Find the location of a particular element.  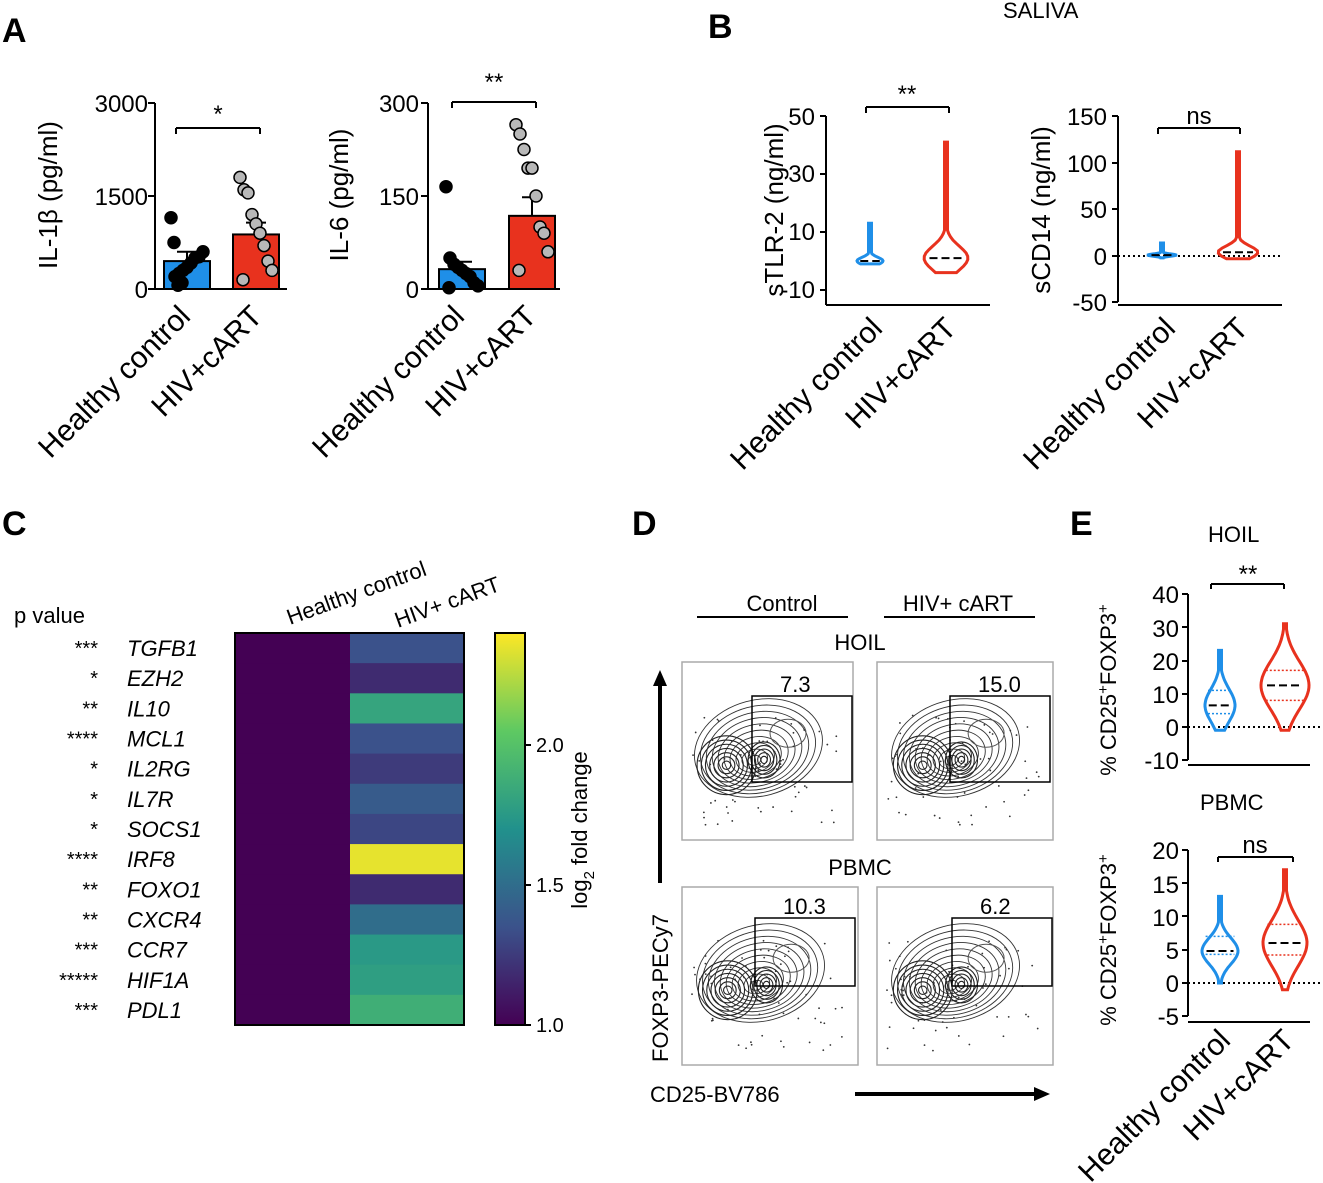

panel-label-c: C is located at coordinates (14, 524).